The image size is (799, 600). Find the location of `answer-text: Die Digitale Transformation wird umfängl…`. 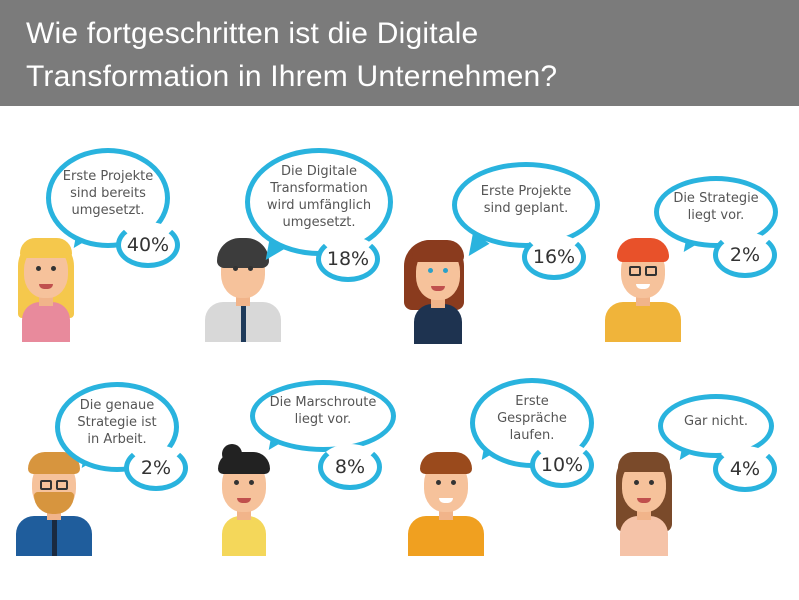

answer-text: Die Digitale Transformation wird umfängl… is located at coordinates (319, 197).